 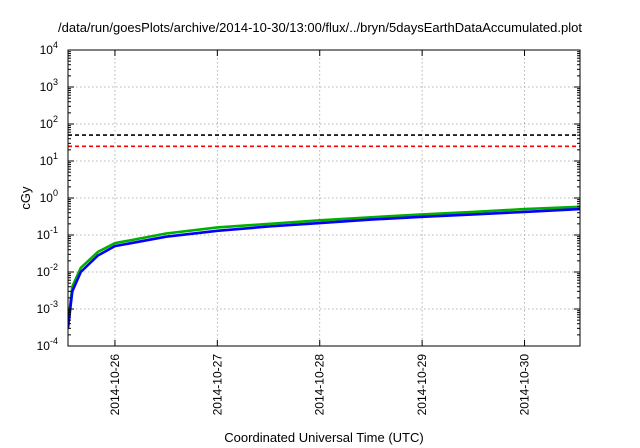 I want to click on x-tick-label: 2014-10-28, so click(x=320, y=385).